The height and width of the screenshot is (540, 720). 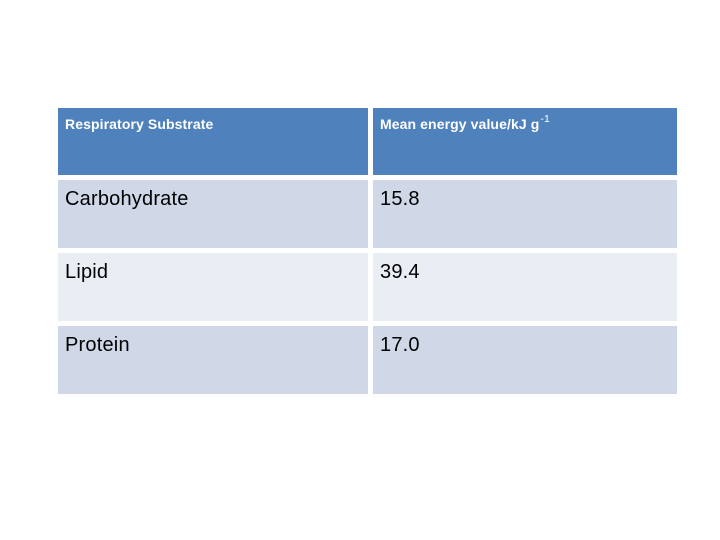 I want to click on header-energy-exponent: -1, so click(x=545, y=119).